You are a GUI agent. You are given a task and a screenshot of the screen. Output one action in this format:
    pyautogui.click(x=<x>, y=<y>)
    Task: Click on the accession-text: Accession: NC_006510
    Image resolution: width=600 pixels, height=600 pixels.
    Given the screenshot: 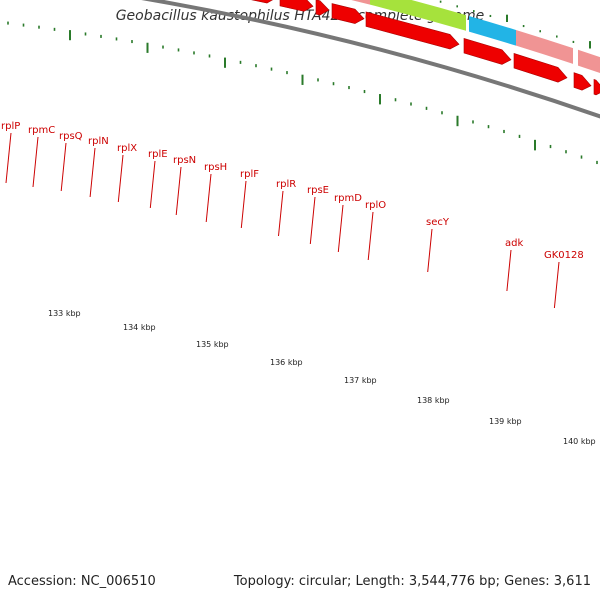 What is the action you would take?
    pyautogui.click(x=82, y=581)
    